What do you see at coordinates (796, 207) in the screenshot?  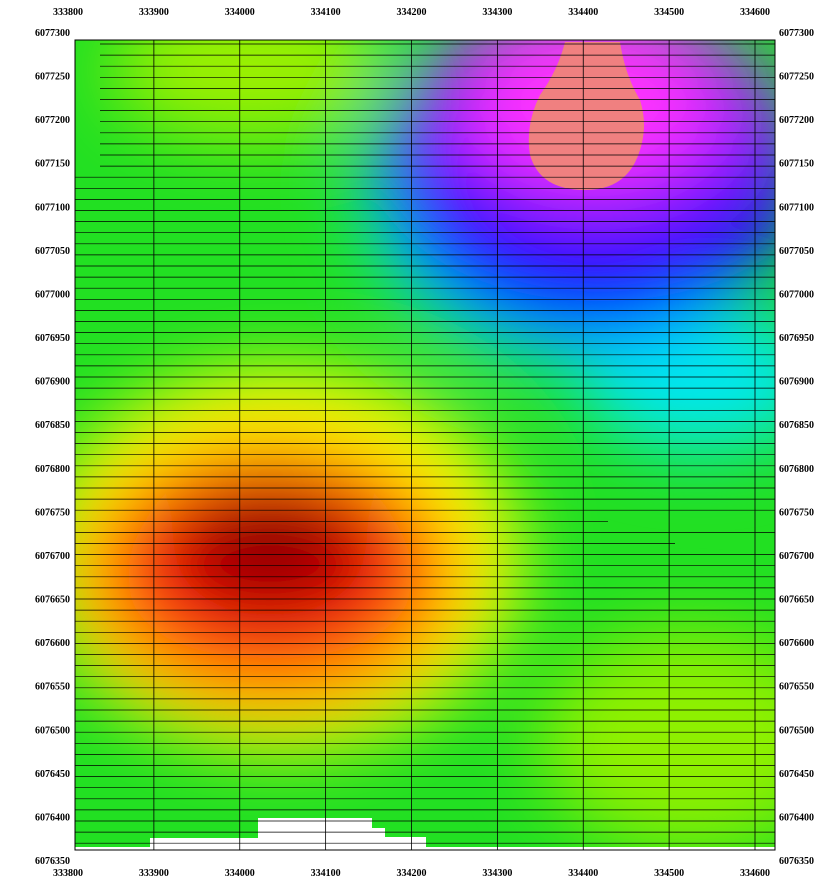 I see `y-tick-label-right: 6077100` at bounding box center [796, 207].